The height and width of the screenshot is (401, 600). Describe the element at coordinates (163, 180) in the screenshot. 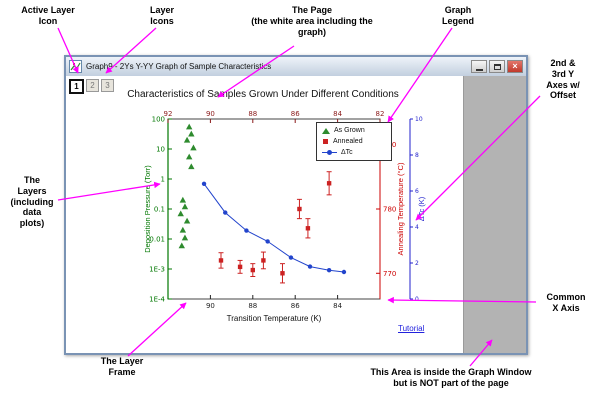

I see `svg-text: 1` at that location.